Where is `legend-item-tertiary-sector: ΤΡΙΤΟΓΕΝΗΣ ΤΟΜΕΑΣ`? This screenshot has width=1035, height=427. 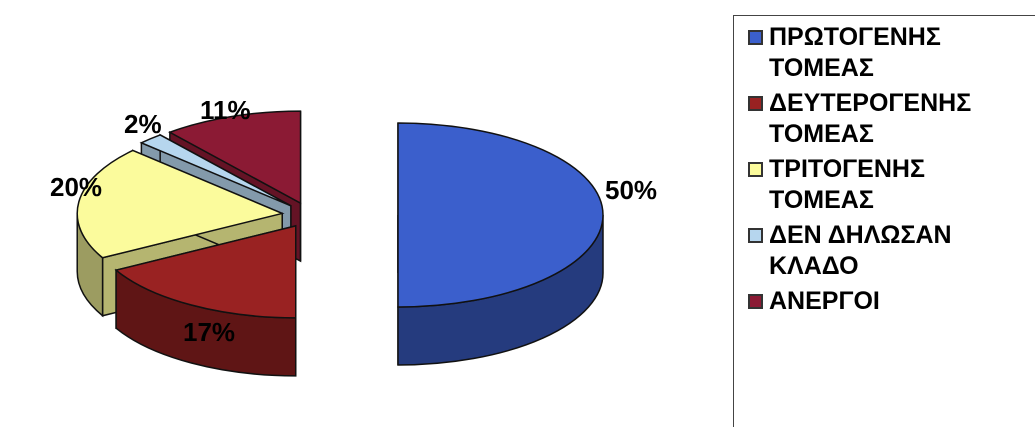 legend-item-tertiary-sector: ΤΡΙΤΟΓΕΝΗΣ ΤΟΜΕΑΣ is located at coordinates (891, 185).